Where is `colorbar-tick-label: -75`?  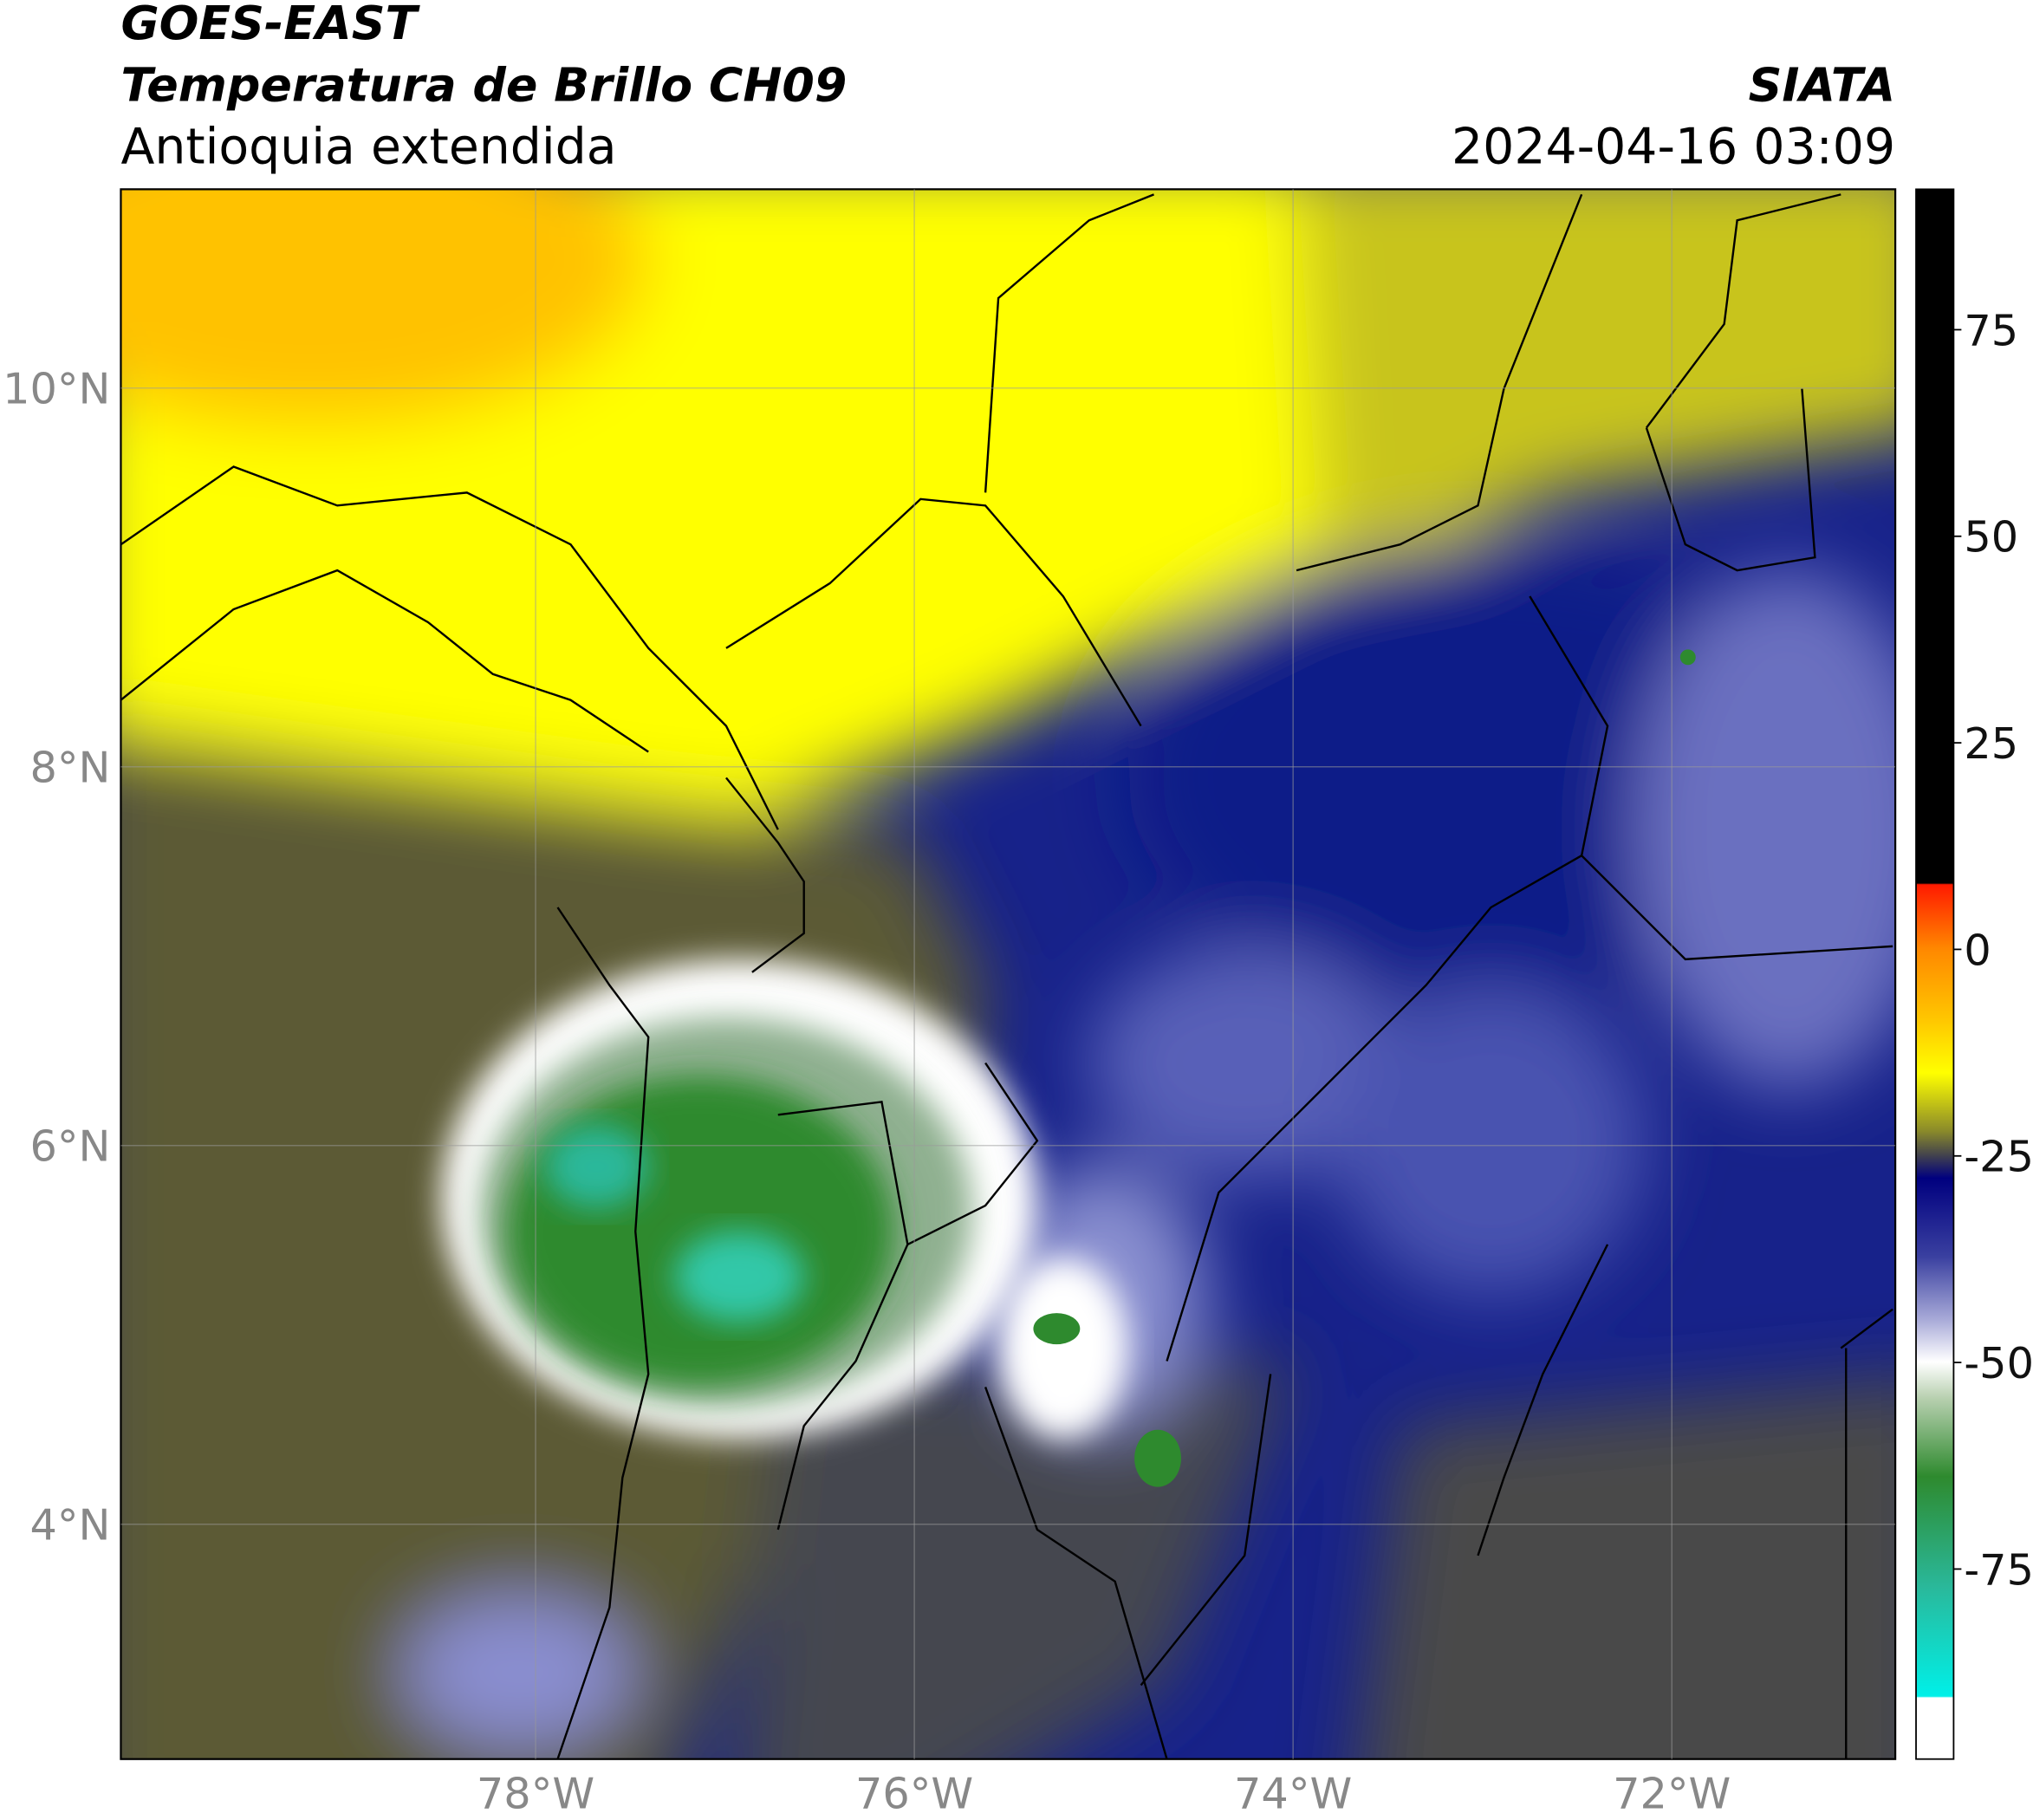
colorbar-tick-label: -75 is located at coordinates (1998, 1569).